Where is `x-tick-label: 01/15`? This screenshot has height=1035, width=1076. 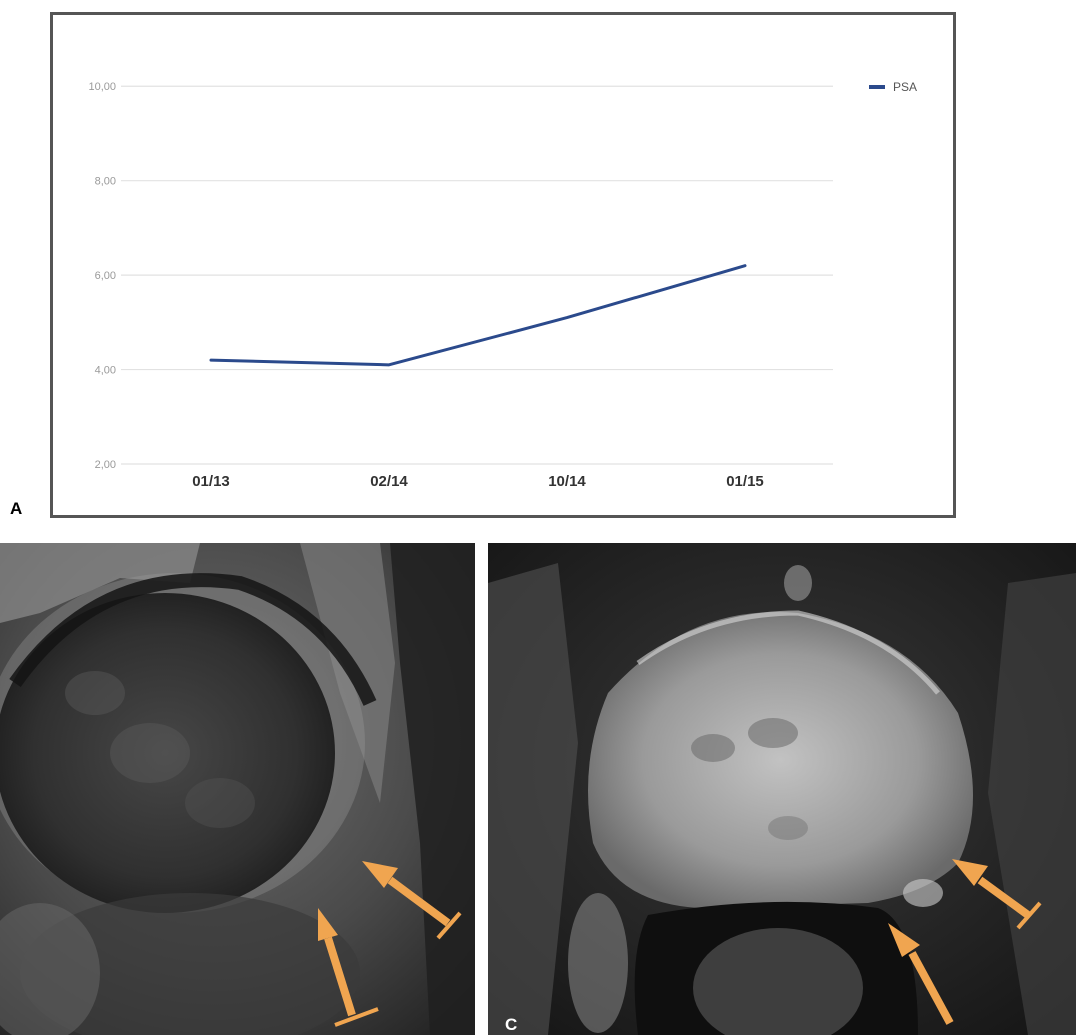
x-tick-label: 01/15 is located at coordinates (745, 481).